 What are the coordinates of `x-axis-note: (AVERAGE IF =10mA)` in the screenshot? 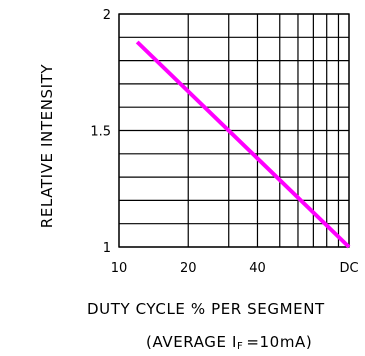 It's located at (229, 342).